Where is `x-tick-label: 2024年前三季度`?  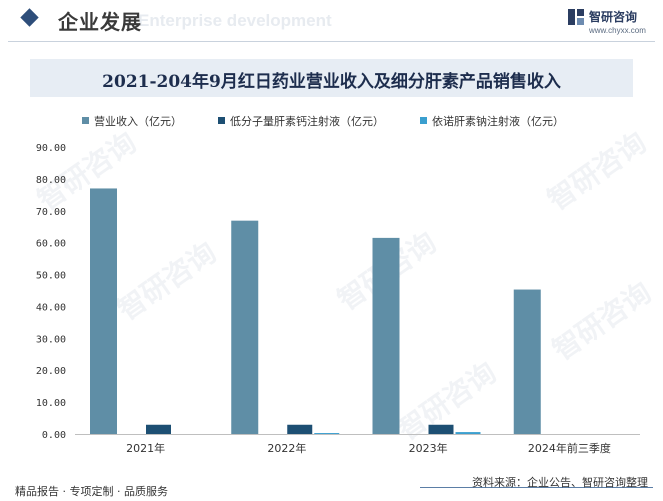 x-tick-label: 2024年前三季度 is located at coordinates (569, 448).